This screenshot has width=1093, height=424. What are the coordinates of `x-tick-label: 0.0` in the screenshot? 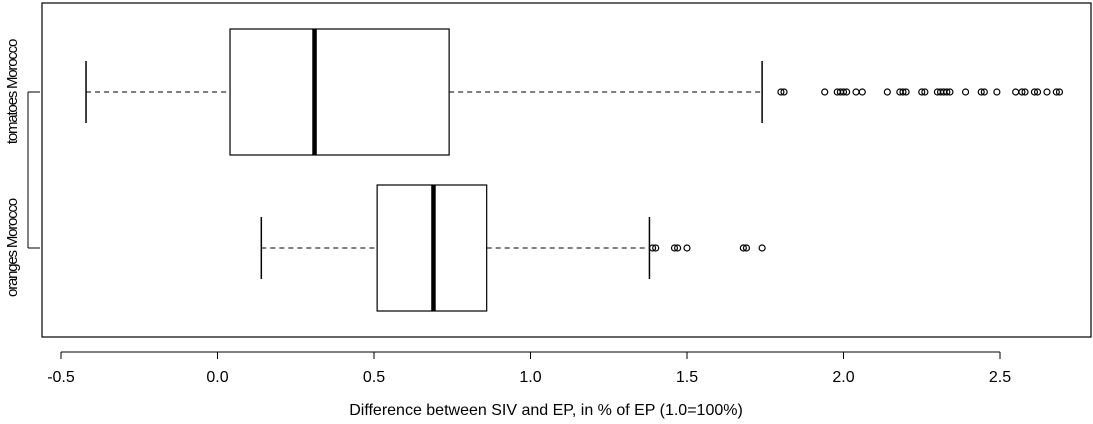 It's located at (217, 377).